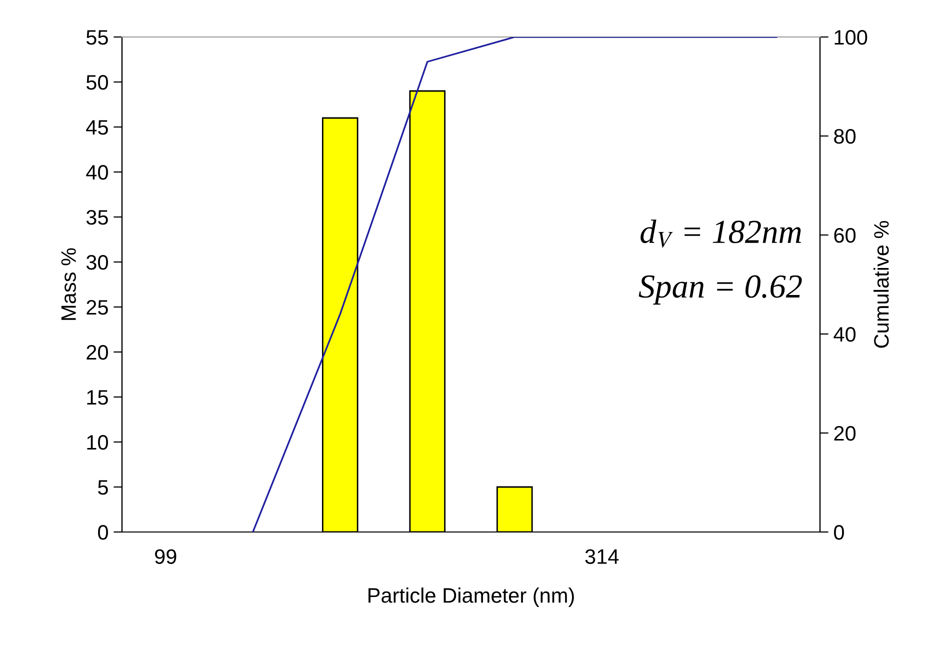 Image resolution: width=925 pixels, height=660 pixels. What do you see at coordinates (68, 284) in the screenshot?
I see `y-axis-title: Mass %` at bounding box center [68, 284].